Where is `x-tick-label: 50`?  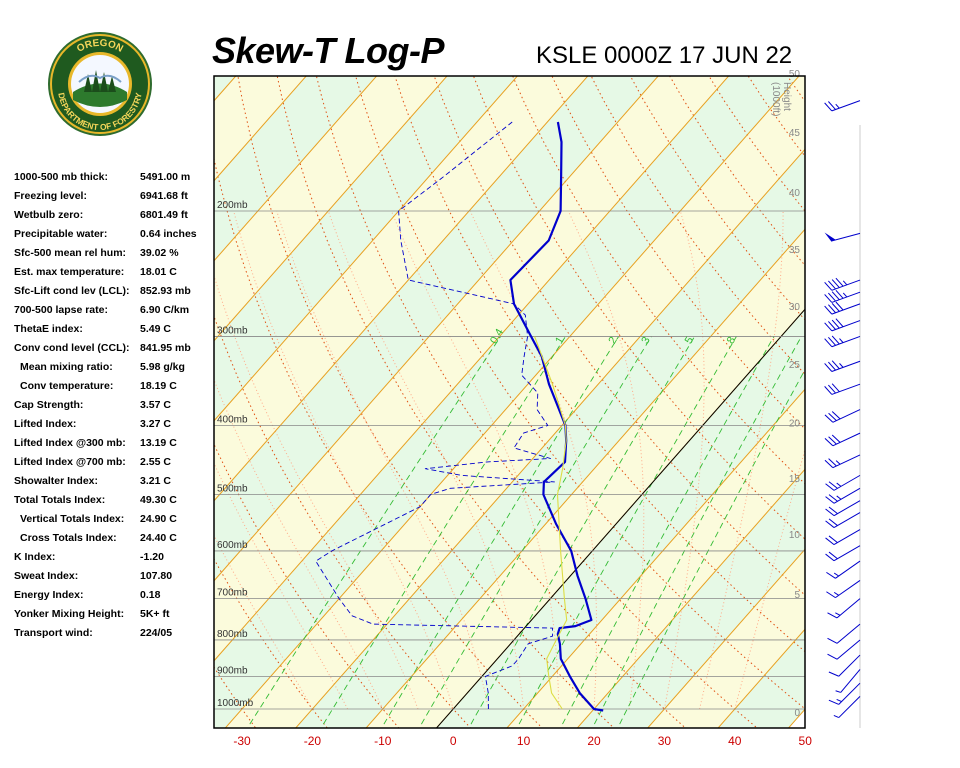 x-tick-label: 50 is located at coordinates (806, 741).